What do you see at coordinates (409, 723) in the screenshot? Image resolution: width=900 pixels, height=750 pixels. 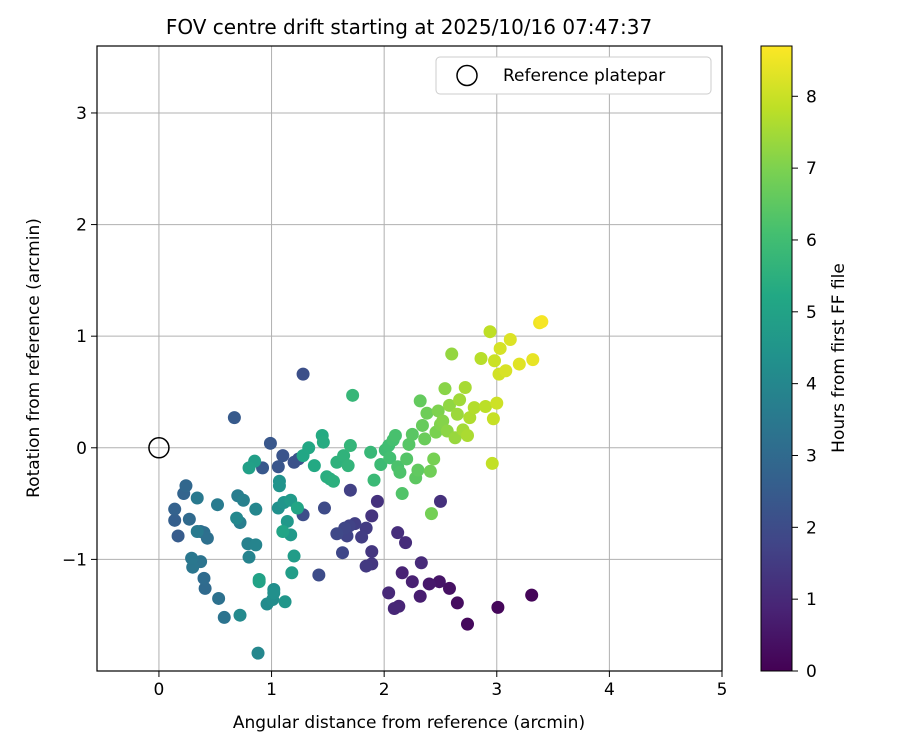 I see `x-axis-label: Angular distance from reference (arcmin)` at bounding box center [409, 723].